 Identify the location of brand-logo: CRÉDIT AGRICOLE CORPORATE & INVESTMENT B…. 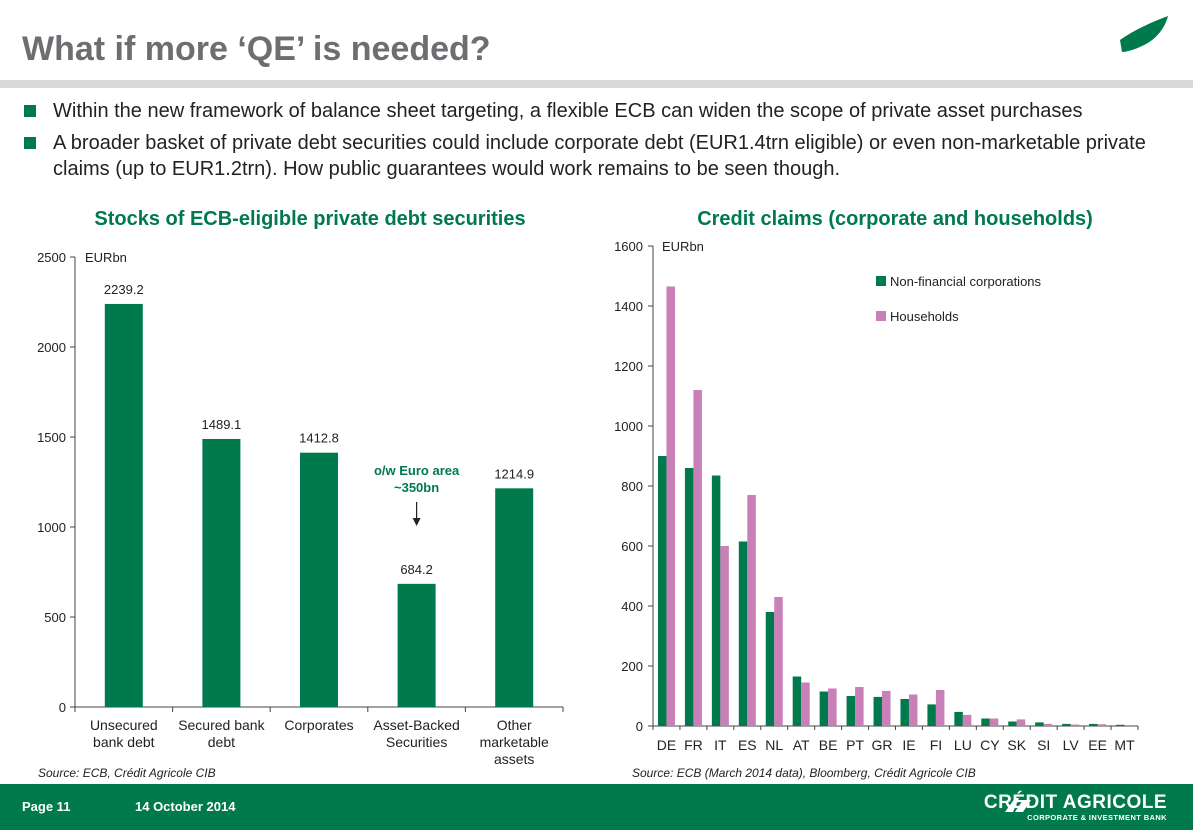
(1075, 807).